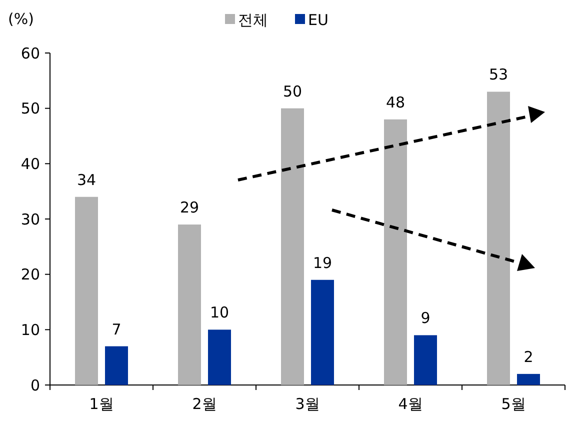 This screenshot has width=570, height=421. What do you see at coordinates (307, 404) in the screenshot?
I see `x-tick-label: 3월` at bounding box center [307, 404].